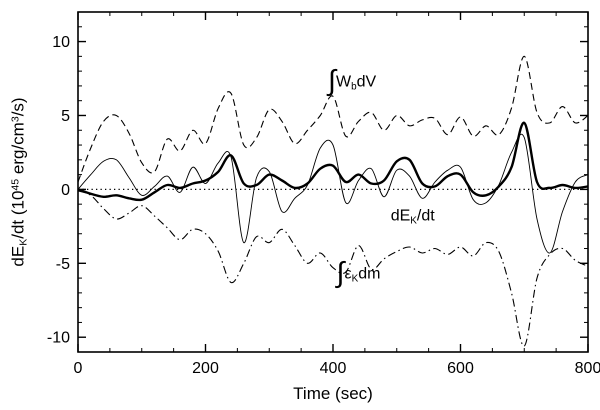 The image size is (600, 410). What do you see at coordinates (348, 274) in the screenshot?
I see `annotation-text: ε` at bounding box center [348, 274].